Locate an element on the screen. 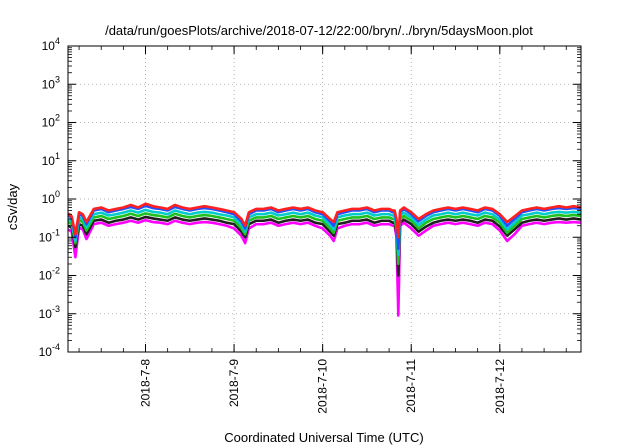 The width and height of the screenshot is (640, 448). y-tick-label: 10⁴ is located at coordinates (51, 44).